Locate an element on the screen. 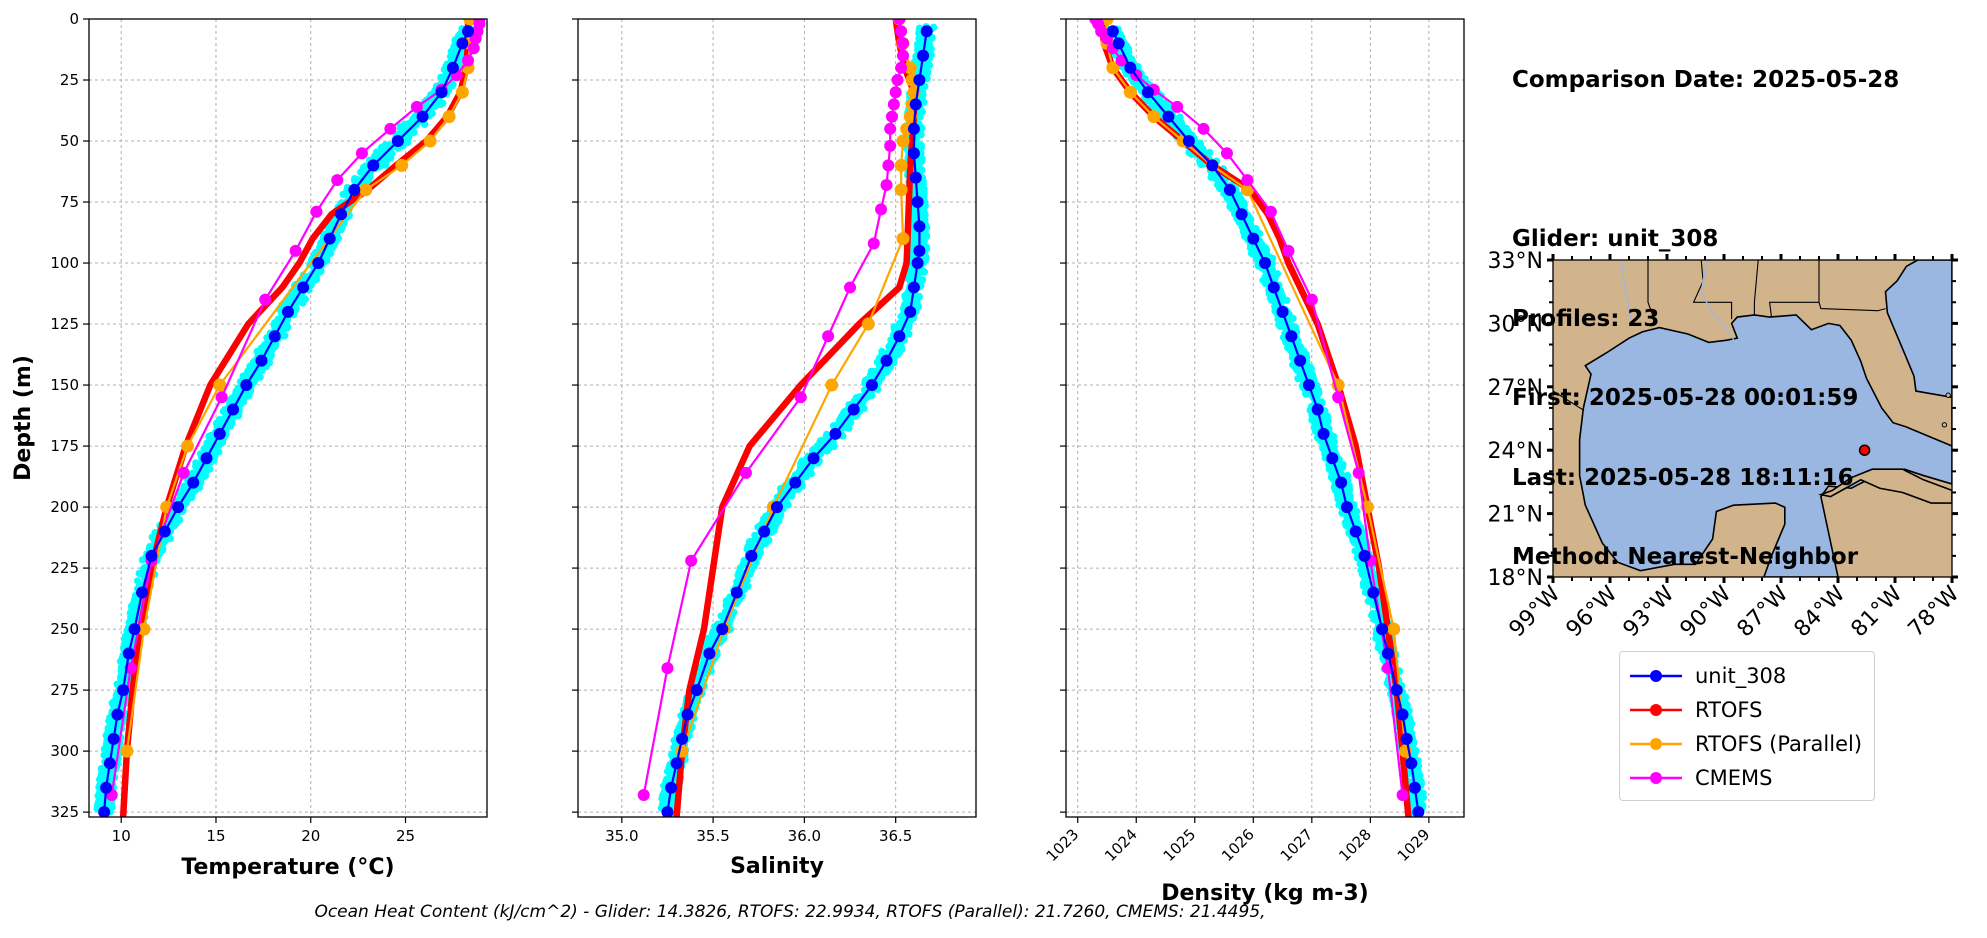  x-axis-label: Temperature (°C) is located at coordinates (287, 867).